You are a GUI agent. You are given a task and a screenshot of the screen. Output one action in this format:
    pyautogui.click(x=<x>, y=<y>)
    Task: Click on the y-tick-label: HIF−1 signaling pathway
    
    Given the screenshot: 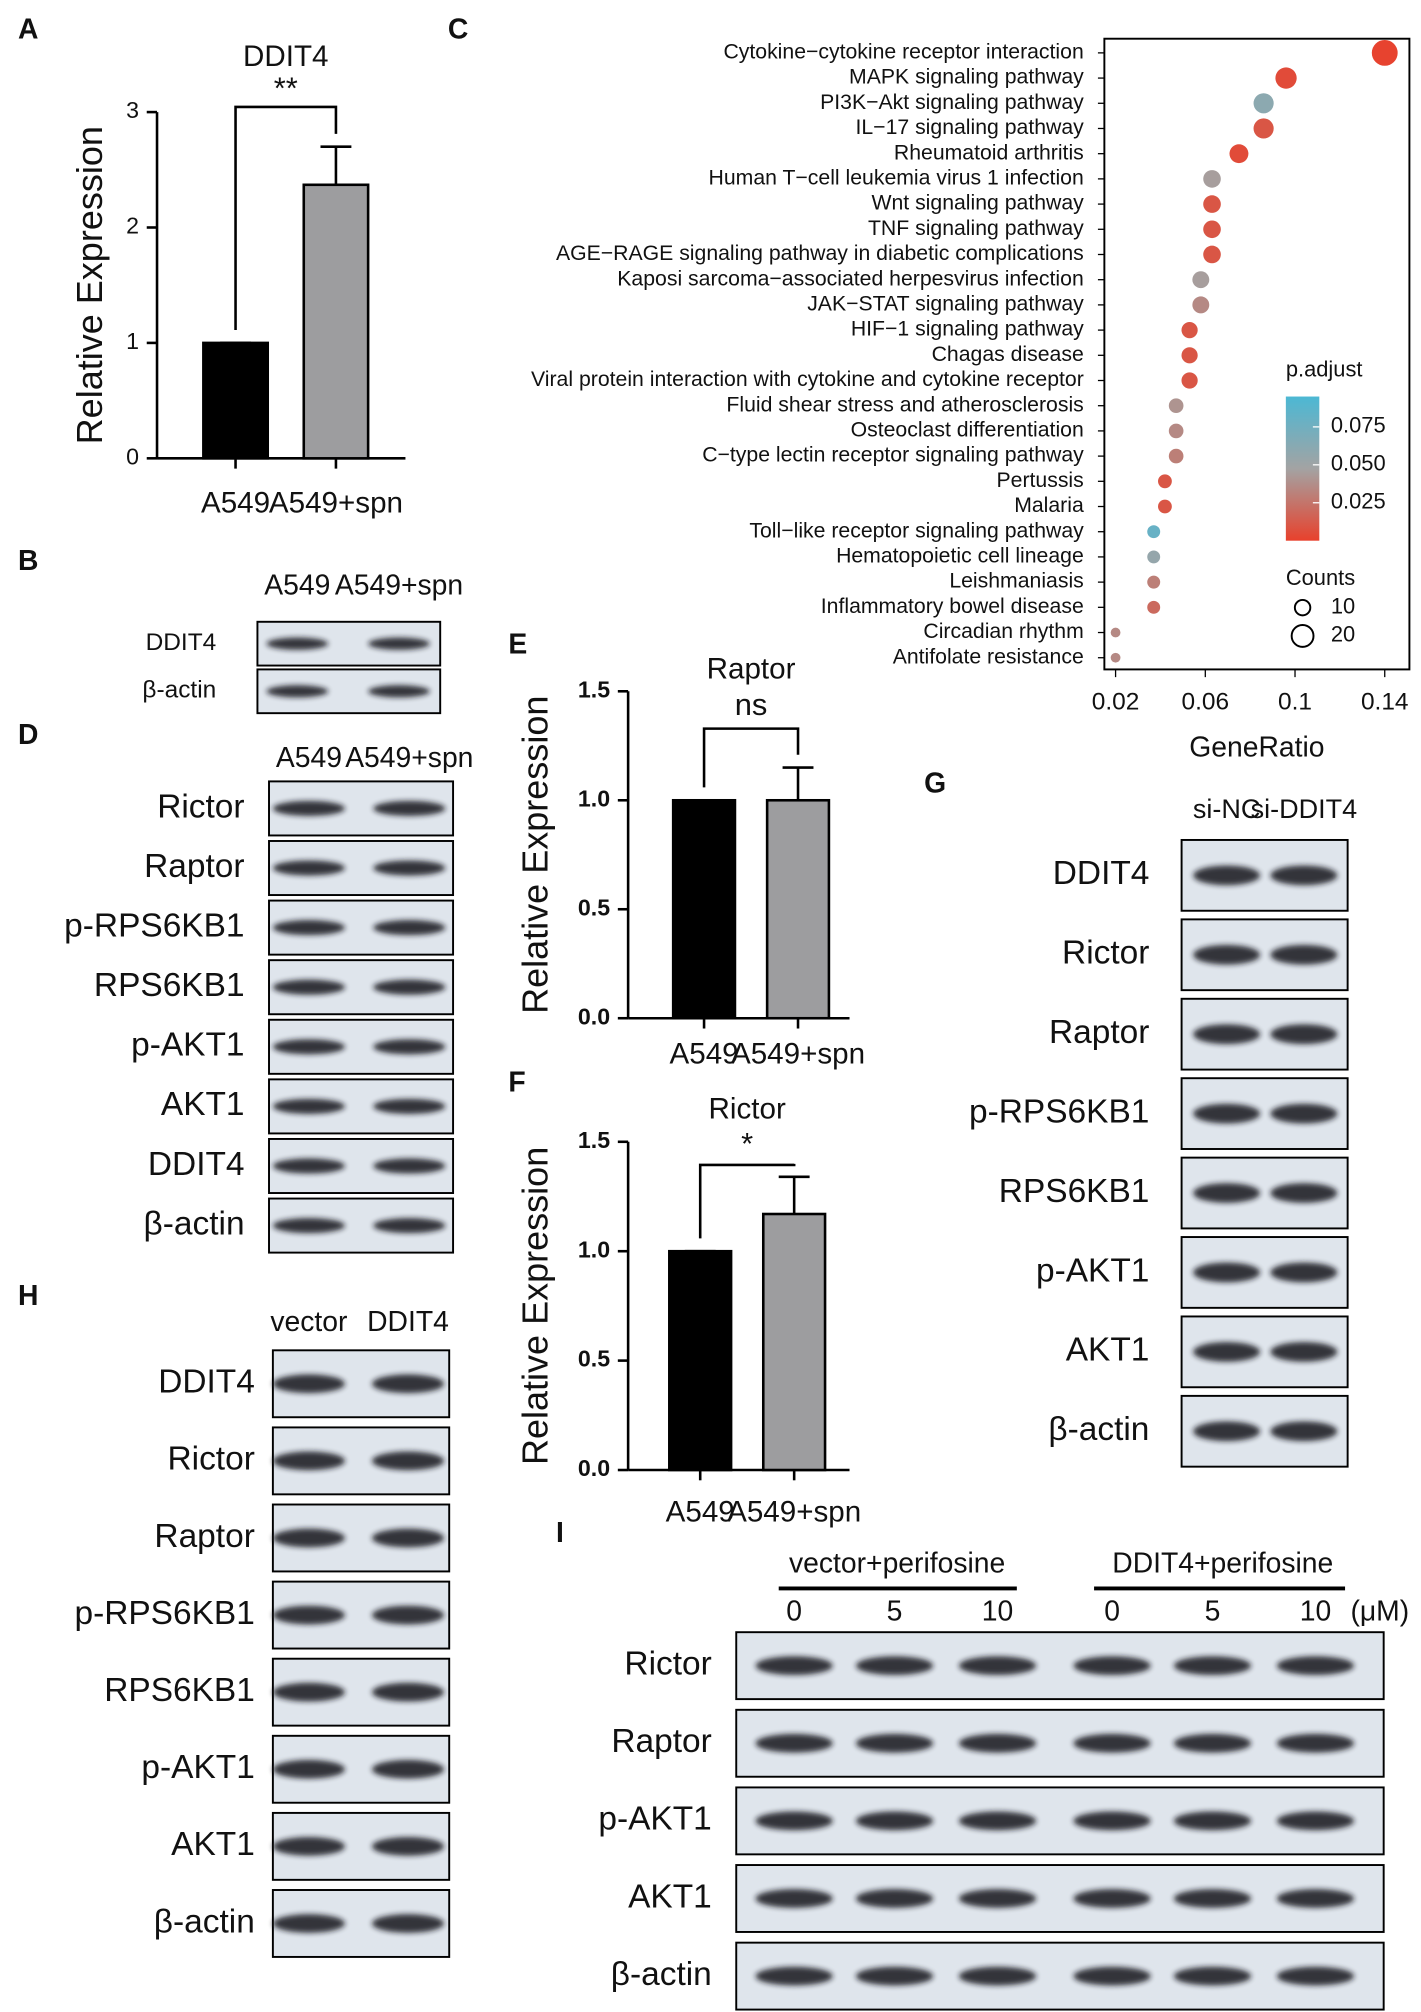 What is the action you would take?
    pyautogui.click(x=967, y=329)
    